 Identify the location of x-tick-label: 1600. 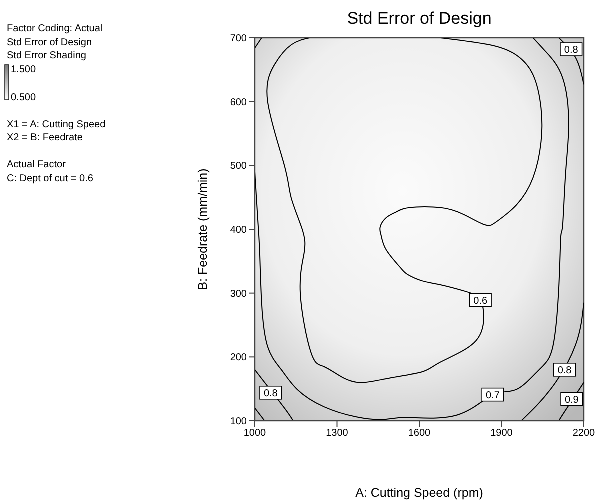
(420, 434).